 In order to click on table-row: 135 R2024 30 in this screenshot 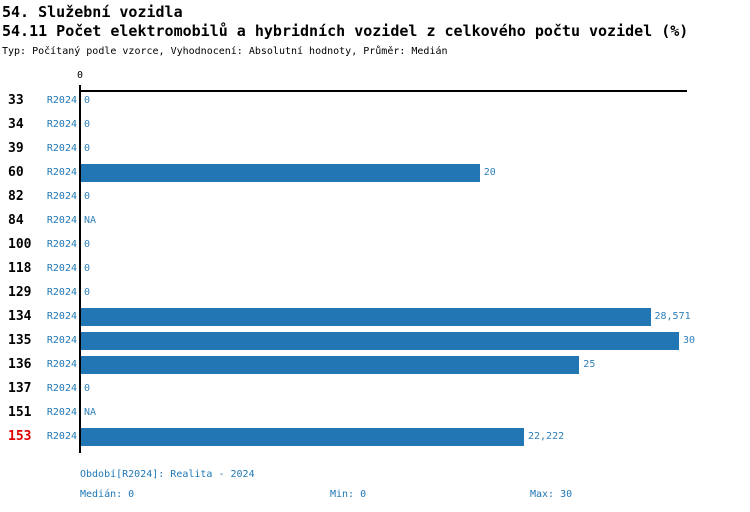, I will do `click(375, 341)`.